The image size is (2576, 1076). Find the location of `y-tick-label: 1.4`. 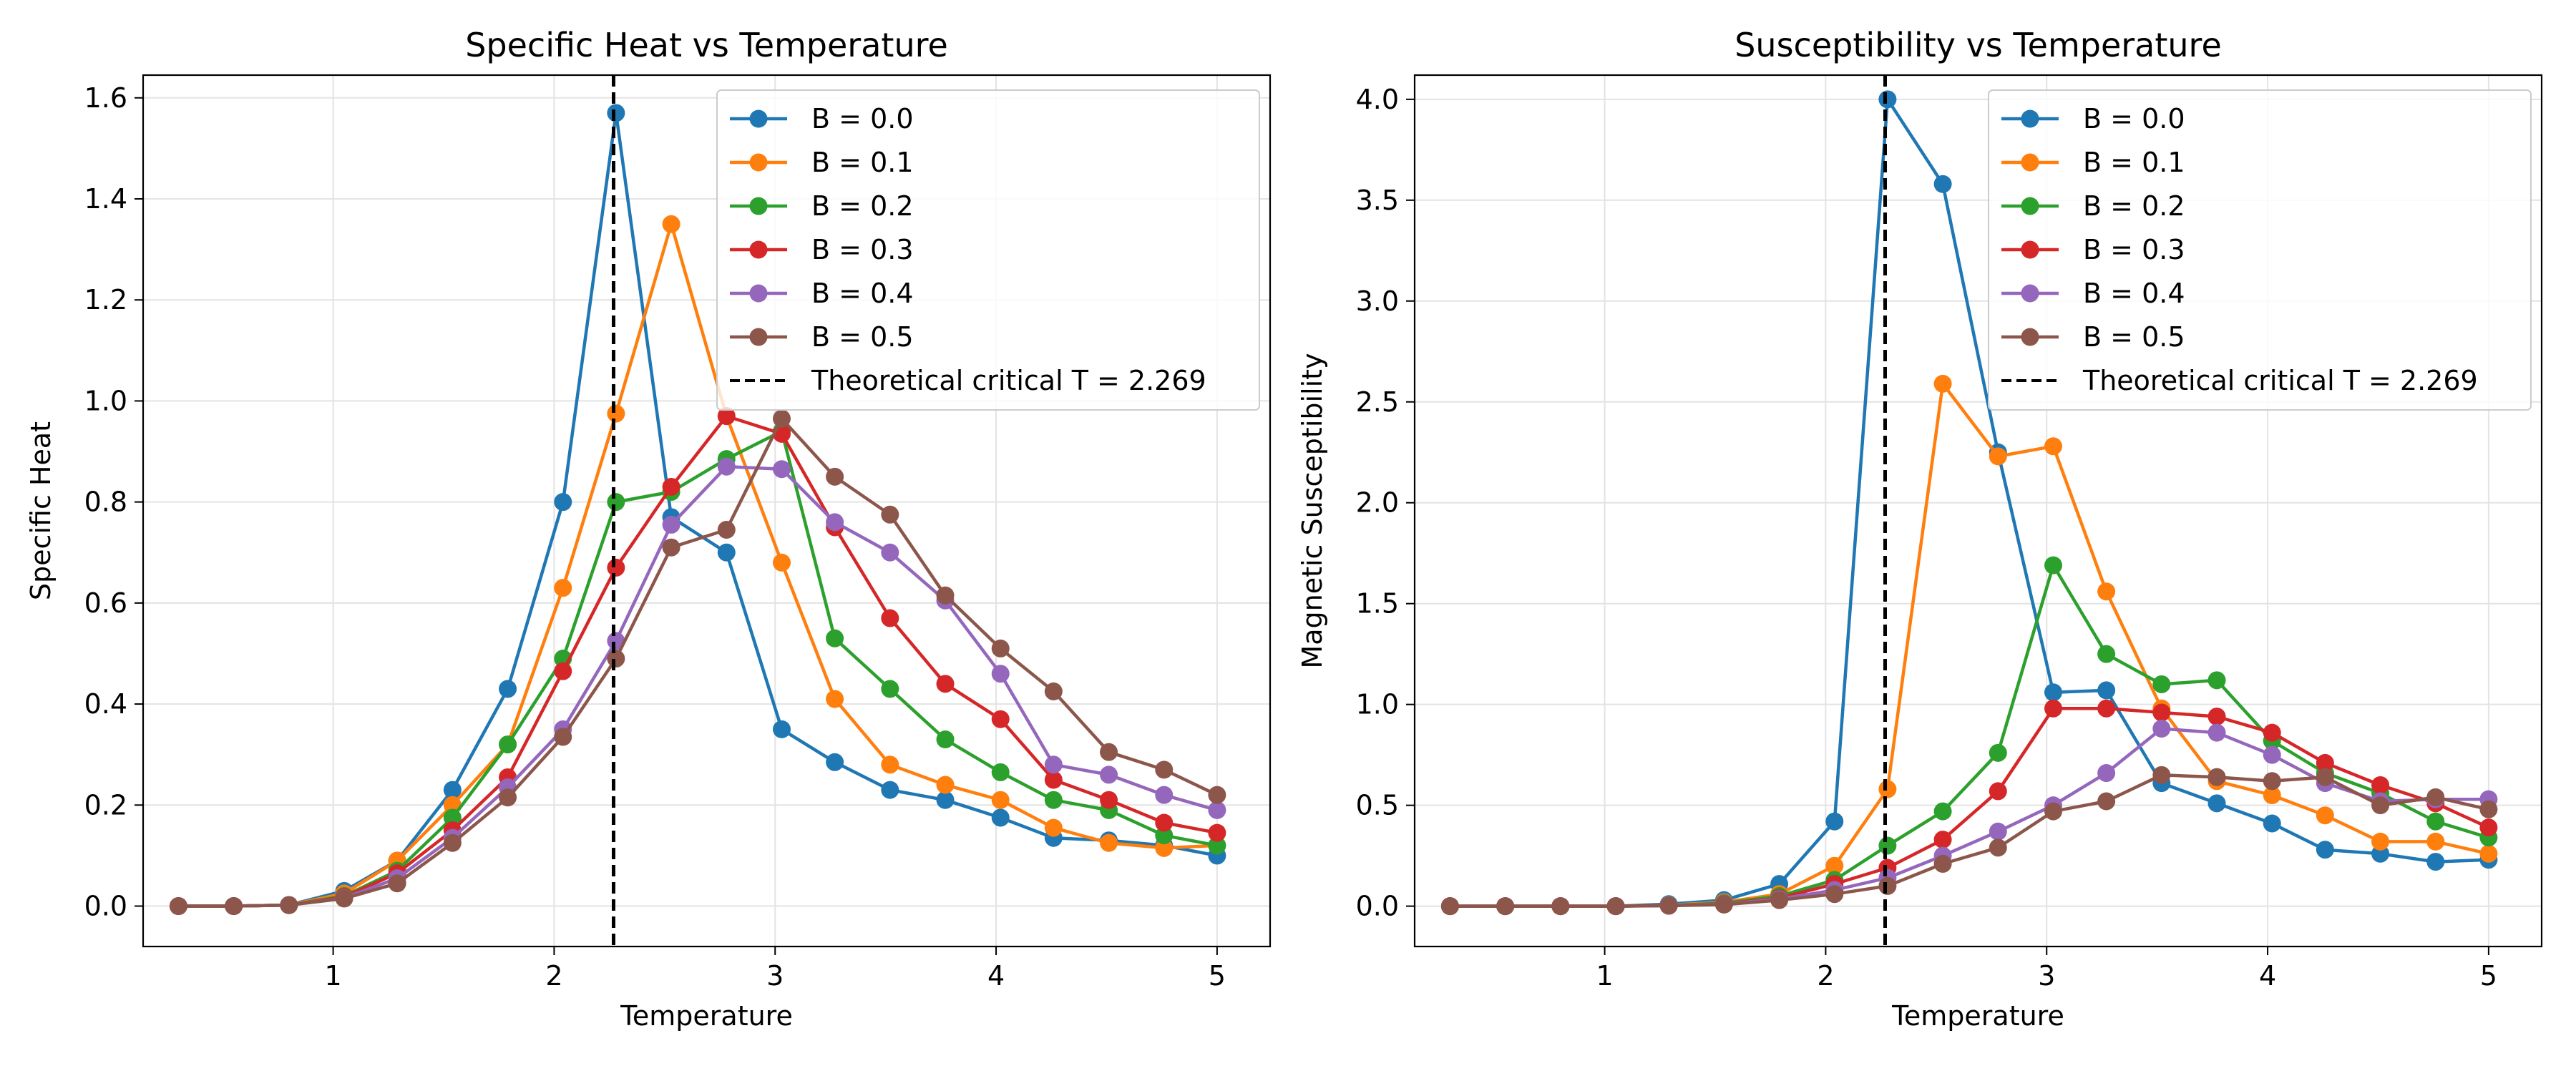

y-tick-label: 1.4 is located at coordinates (105, 199).